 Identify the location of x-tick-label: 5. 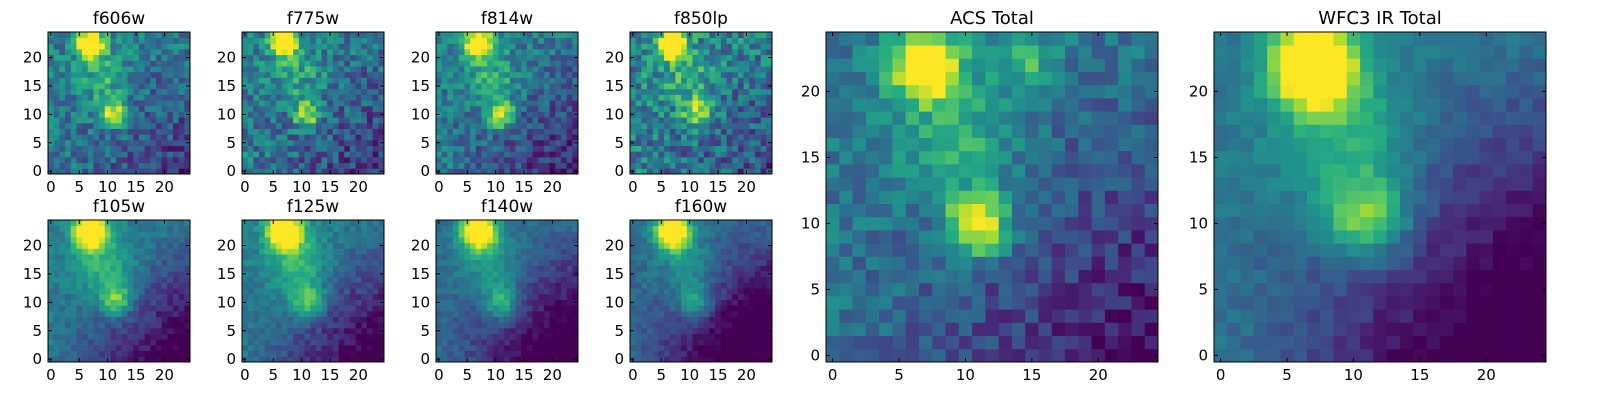
(273, 375).